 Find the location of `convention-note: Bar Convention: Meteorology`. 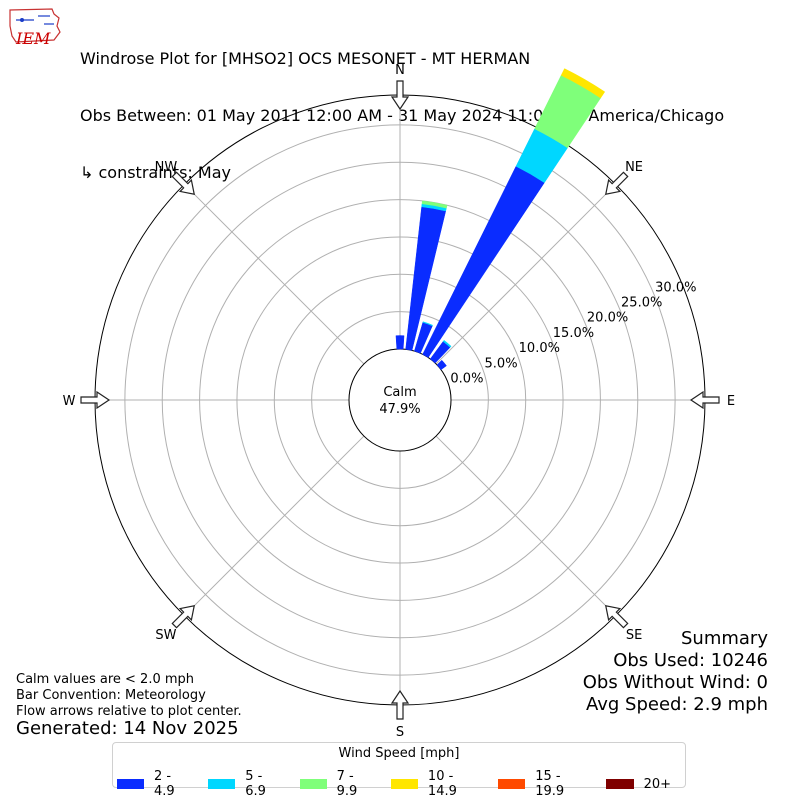

convention-note: Bar Convention: Meteorology is located at coordinates (111, 695).